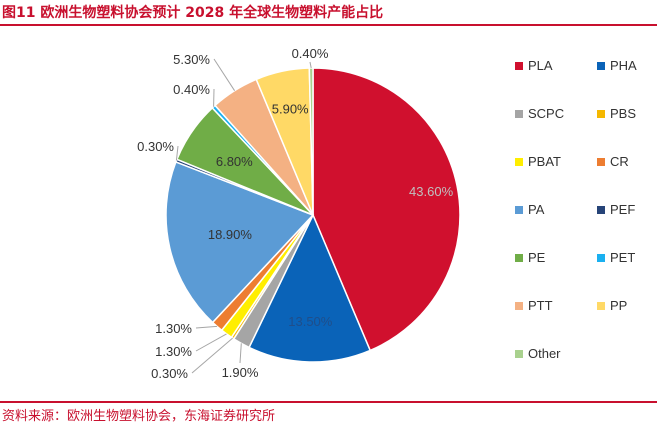  What do you see at coordinates (619, 161) in the screenshot?
I see `legend-label: CR` at bounding box center [619, 161].